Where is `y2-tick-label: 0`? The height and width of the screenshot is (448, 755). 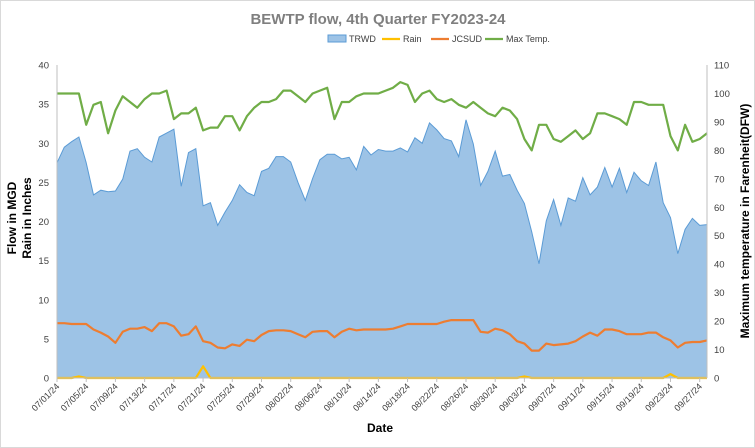 y2-tick-label: 0 is located at coordinates (716, 379).